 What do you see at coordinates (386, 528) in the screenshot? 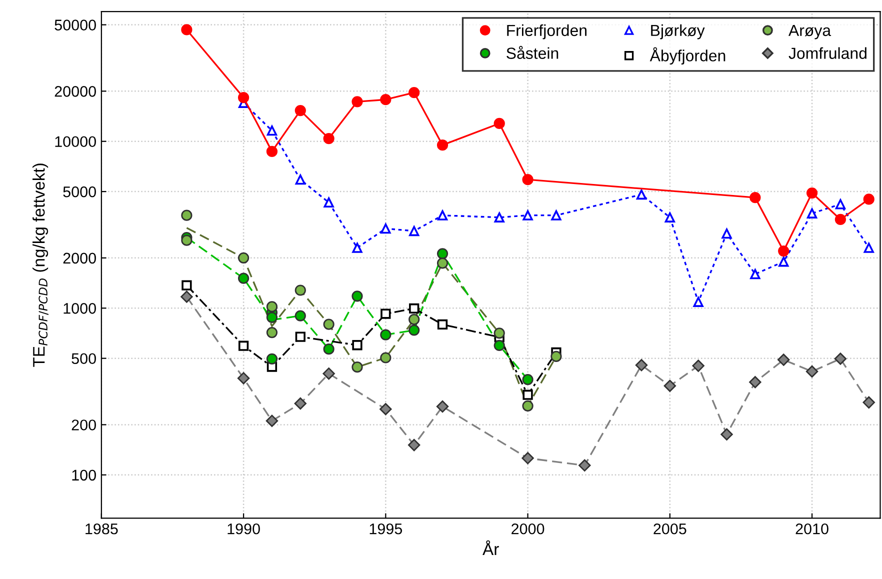
I see `x-tick-label: 1995` at bounding box center [386, 528].